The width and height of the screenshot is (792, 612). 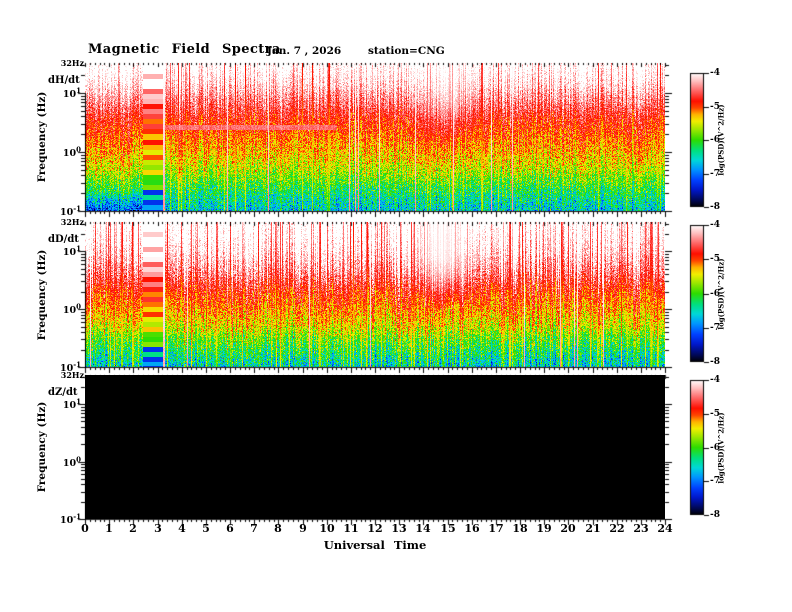 I want to click on x-tick-label: 16, so click(x=472, y=528).